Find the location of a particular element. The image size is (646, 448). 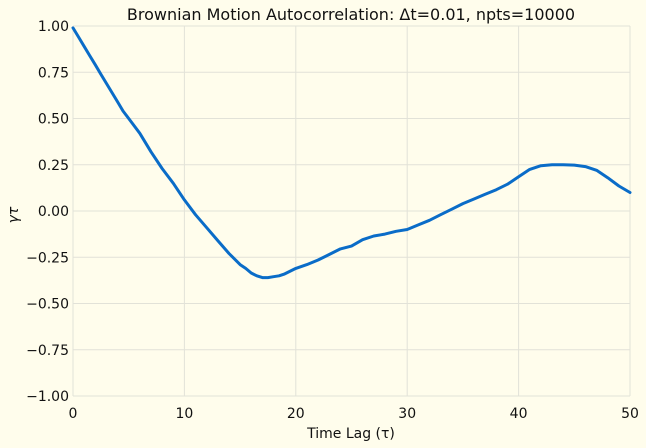

y-tick-label: 0.75 is located at coordinates (53, 73).